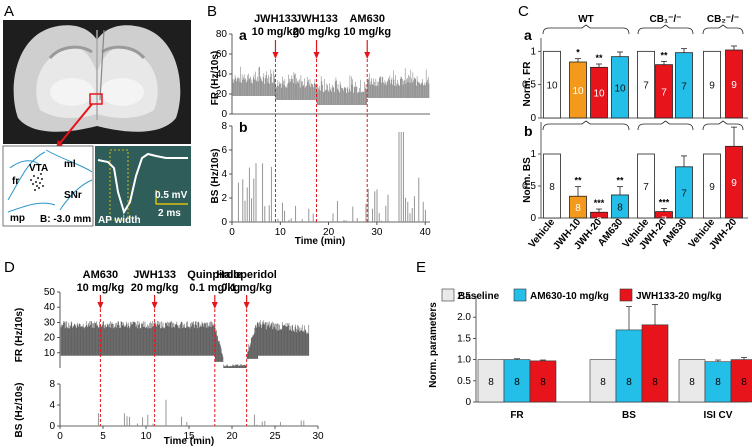  Describe the element at coordinates (222, 54) in the screenshot. I see `b-fr-ytick-label: 60` at that location.